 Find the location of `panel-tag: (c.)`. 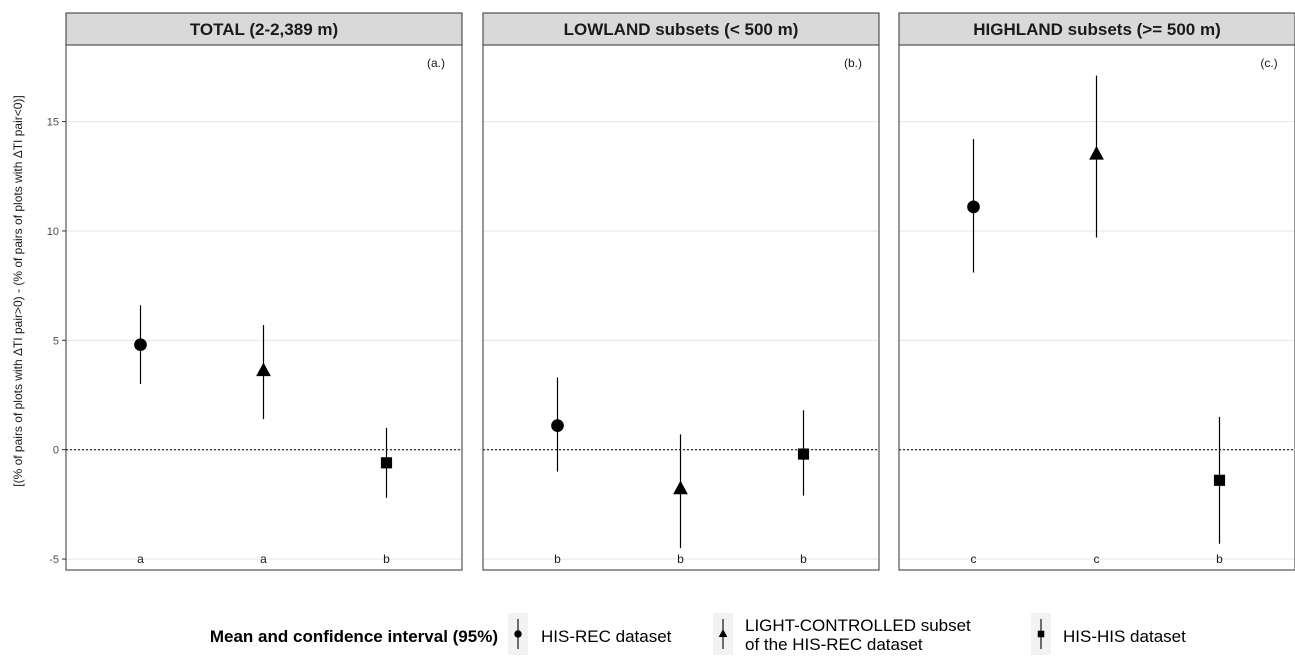

panel-tag: (c.) is located at coordinates (1268, 63).